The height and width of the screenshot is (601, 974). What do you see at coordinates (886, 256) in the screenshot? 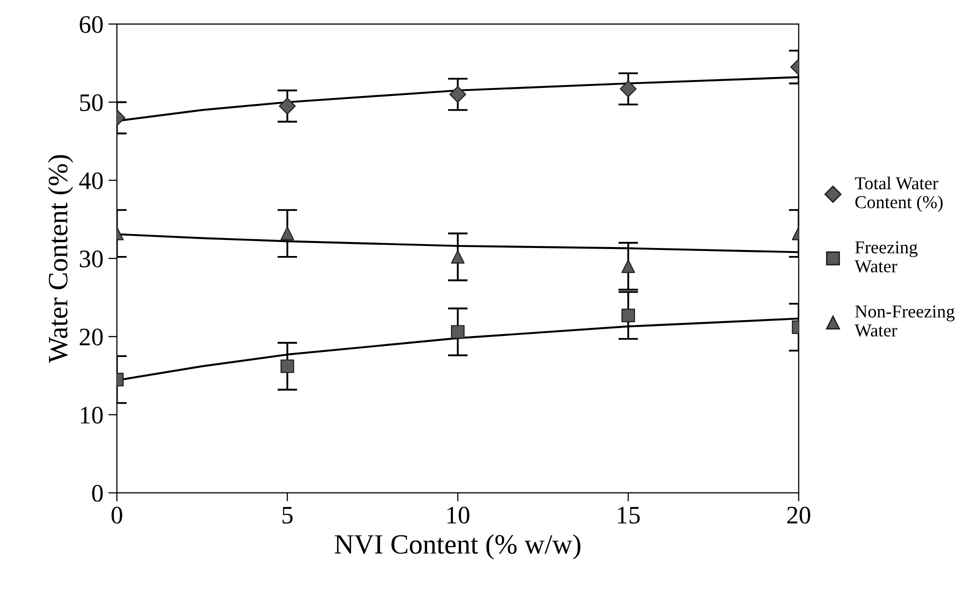
I see `legend-label: Freezing Water` at bounding box center [886, 256].